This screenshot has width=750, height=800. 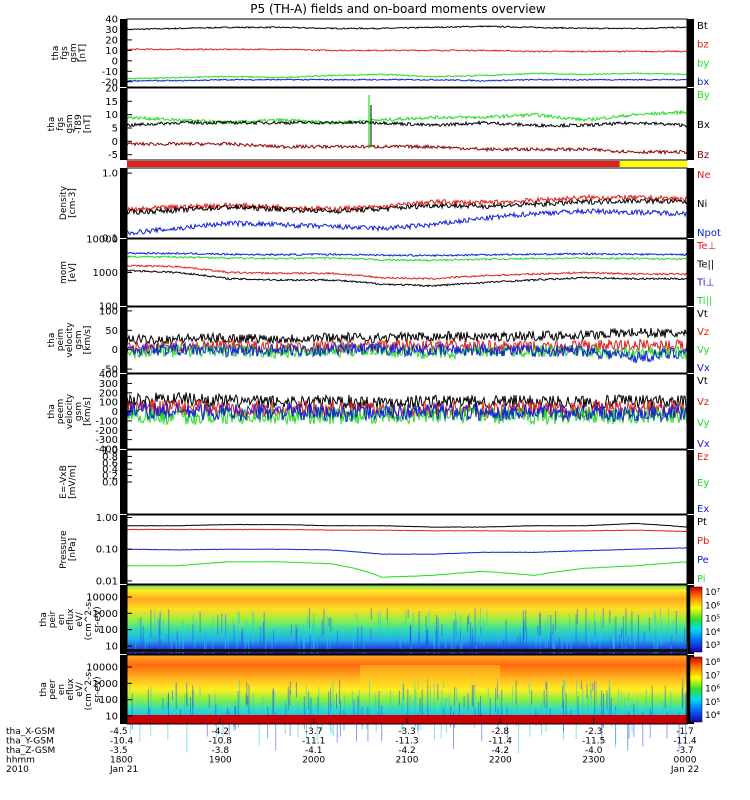 What do you see at coordinates (110, 82) in the screenshot?
I see `y-tick-label: -20` at bounding box center [110, 82].